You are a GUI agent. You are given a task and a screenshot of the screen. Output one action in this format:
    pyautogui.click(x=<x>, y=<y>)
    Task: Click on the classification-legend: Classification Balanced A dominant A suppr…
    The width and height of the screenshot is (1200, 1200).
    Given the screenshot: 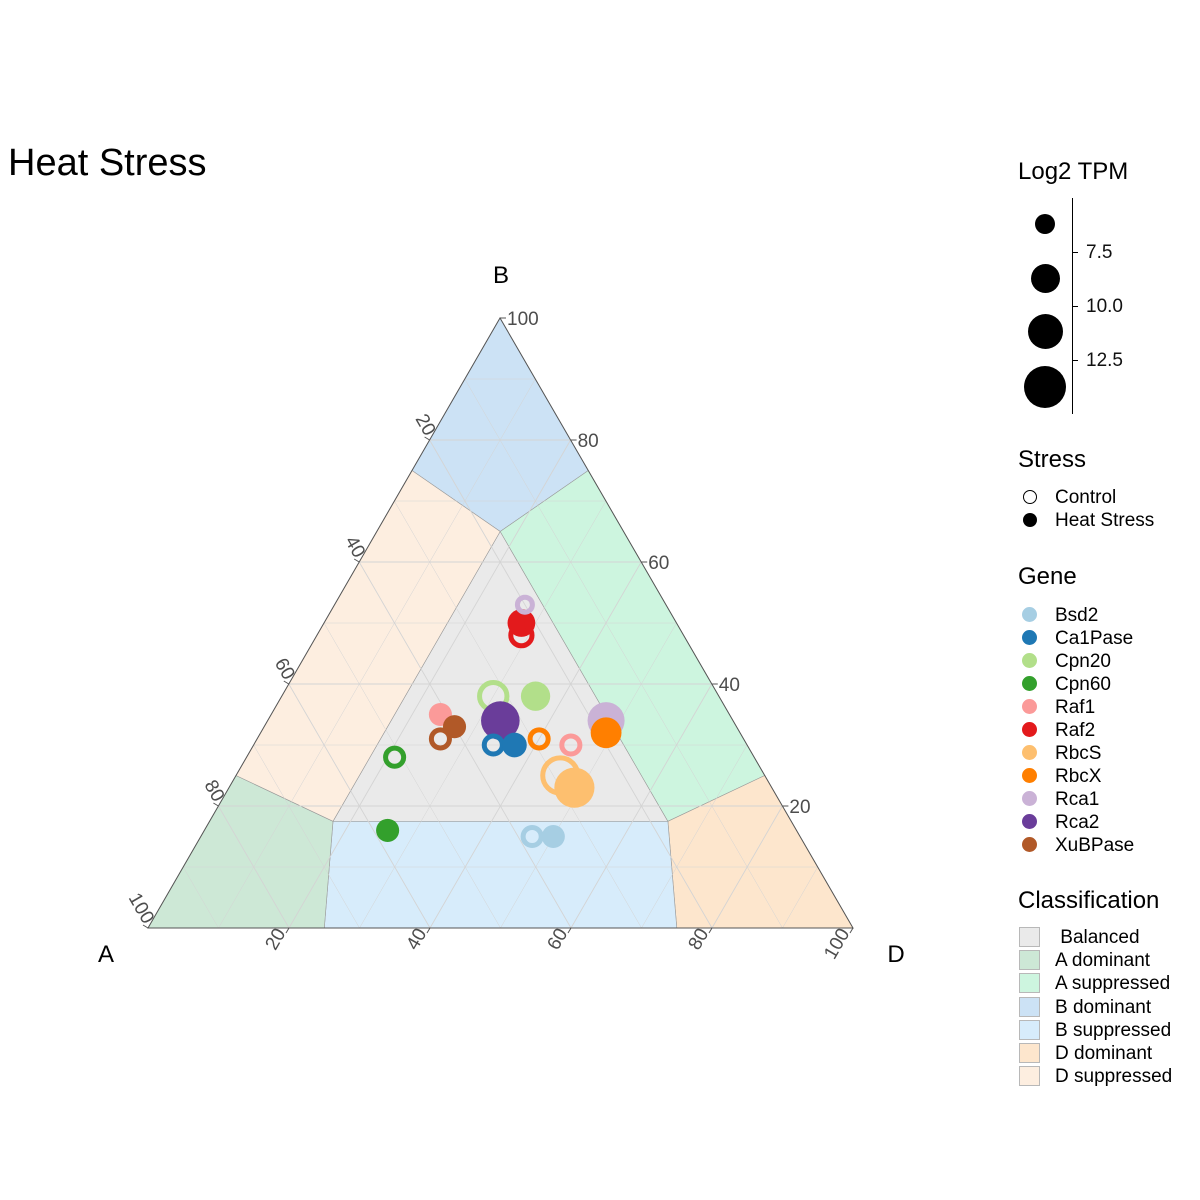 What is the action you would take?
    pyautogui.click(x=1095, y=987)
    